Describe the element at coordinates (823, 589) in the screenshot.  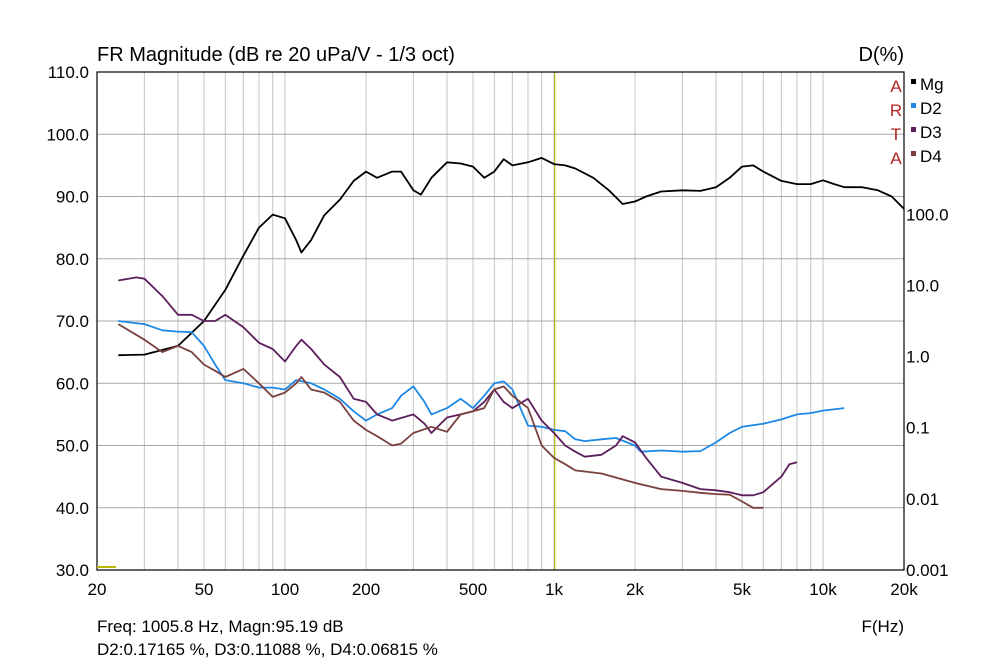
I see `x-tick-label: 10k` at that location.